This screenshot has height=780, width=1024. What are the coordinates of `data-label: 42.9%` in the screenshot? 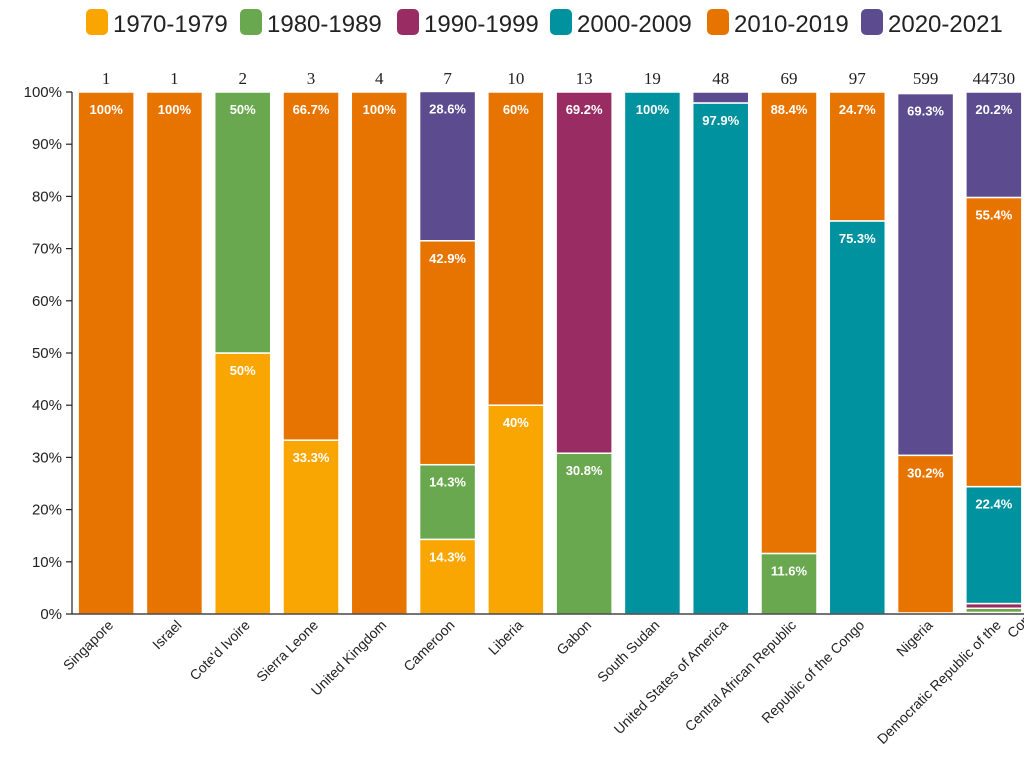 It's located at (447, 258).